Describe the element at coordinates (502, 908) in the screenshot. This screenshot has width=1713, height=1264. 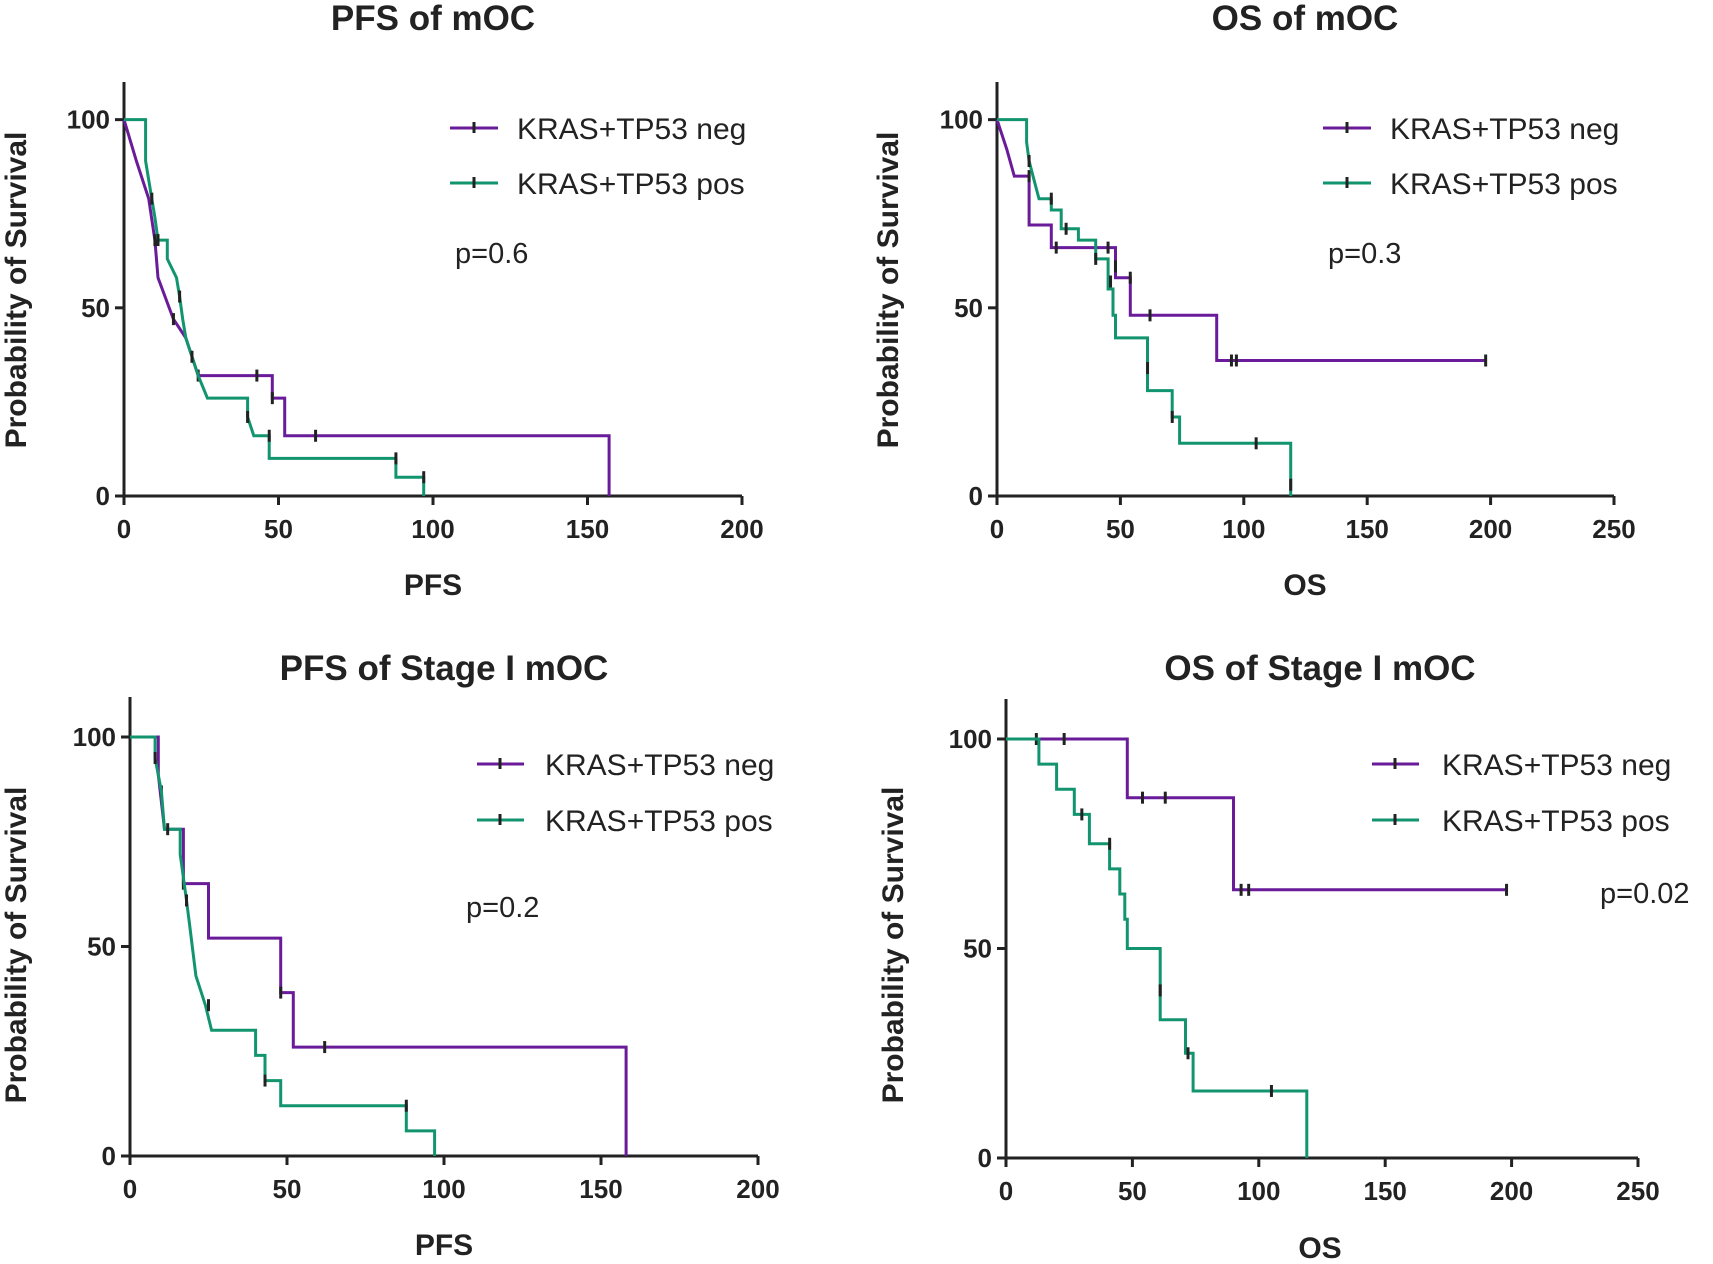
I see `p-value: p=0.2` at that location.